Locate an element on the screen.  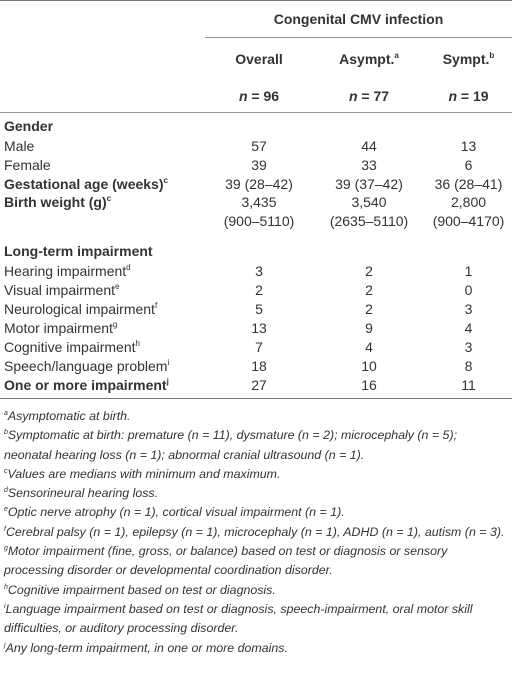
value: 11 is located at coordinates (468, 384).